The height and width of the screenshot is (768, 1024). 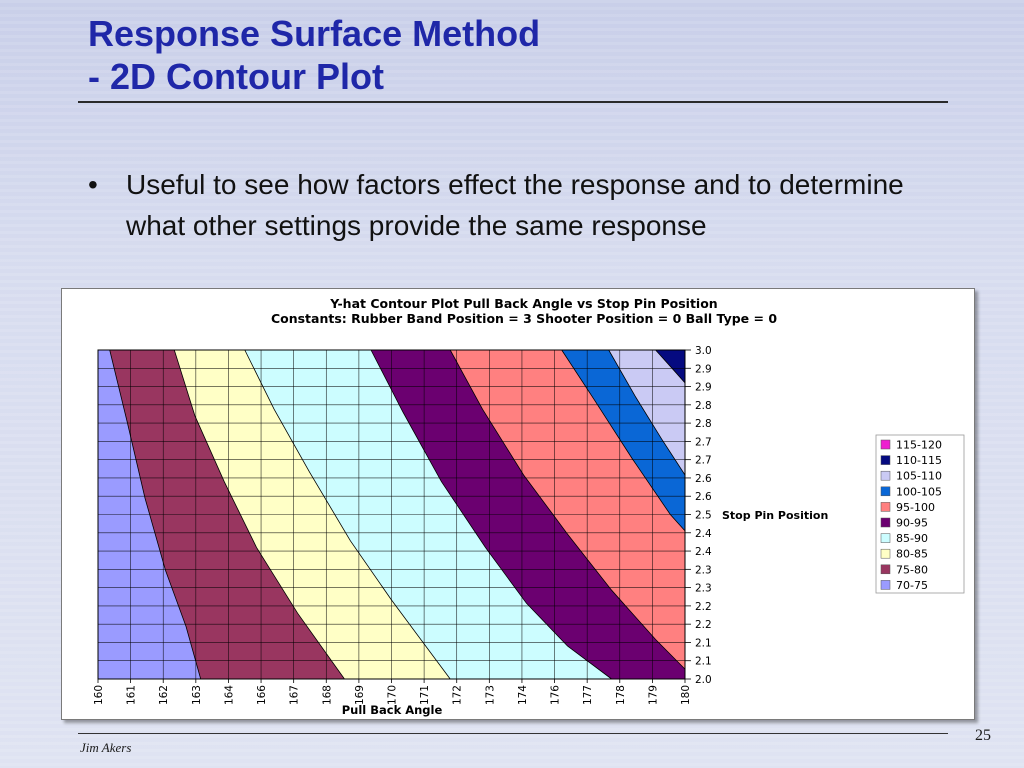 What do you see at coordinates (919, 476) in the screenshot?
I see `legend-label: 105-110` at bounding box center [919, 476].